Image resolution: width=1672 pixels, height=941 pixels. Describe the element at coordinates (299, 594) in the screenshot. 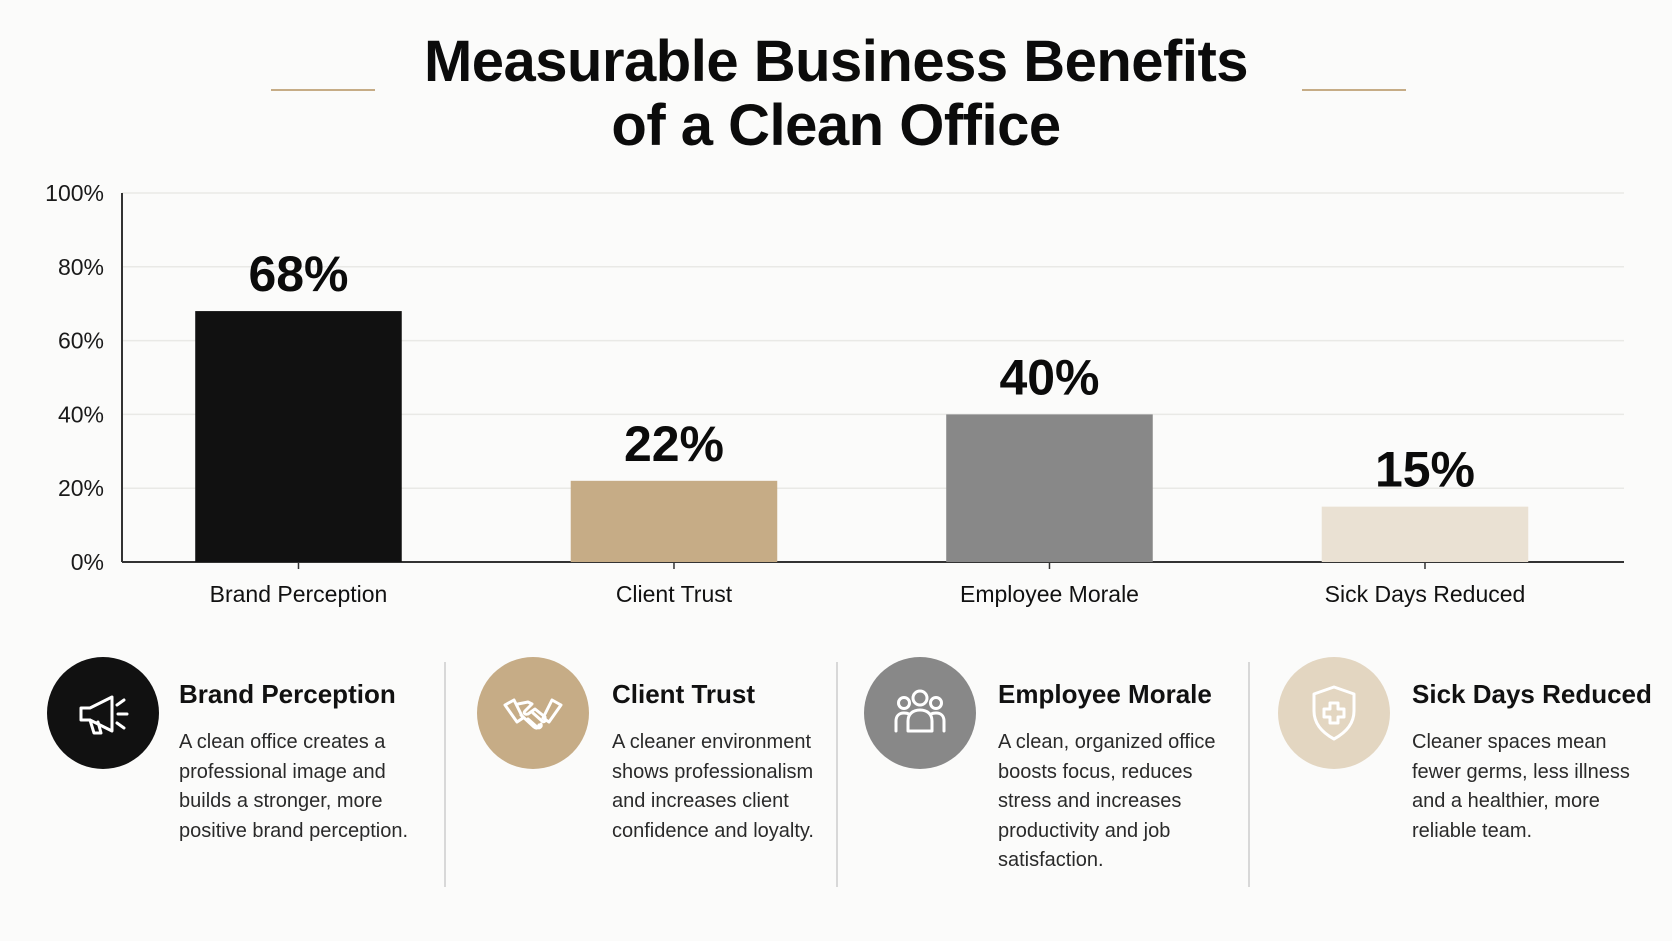

I see `x-category-label: Brand Perception` at that location.